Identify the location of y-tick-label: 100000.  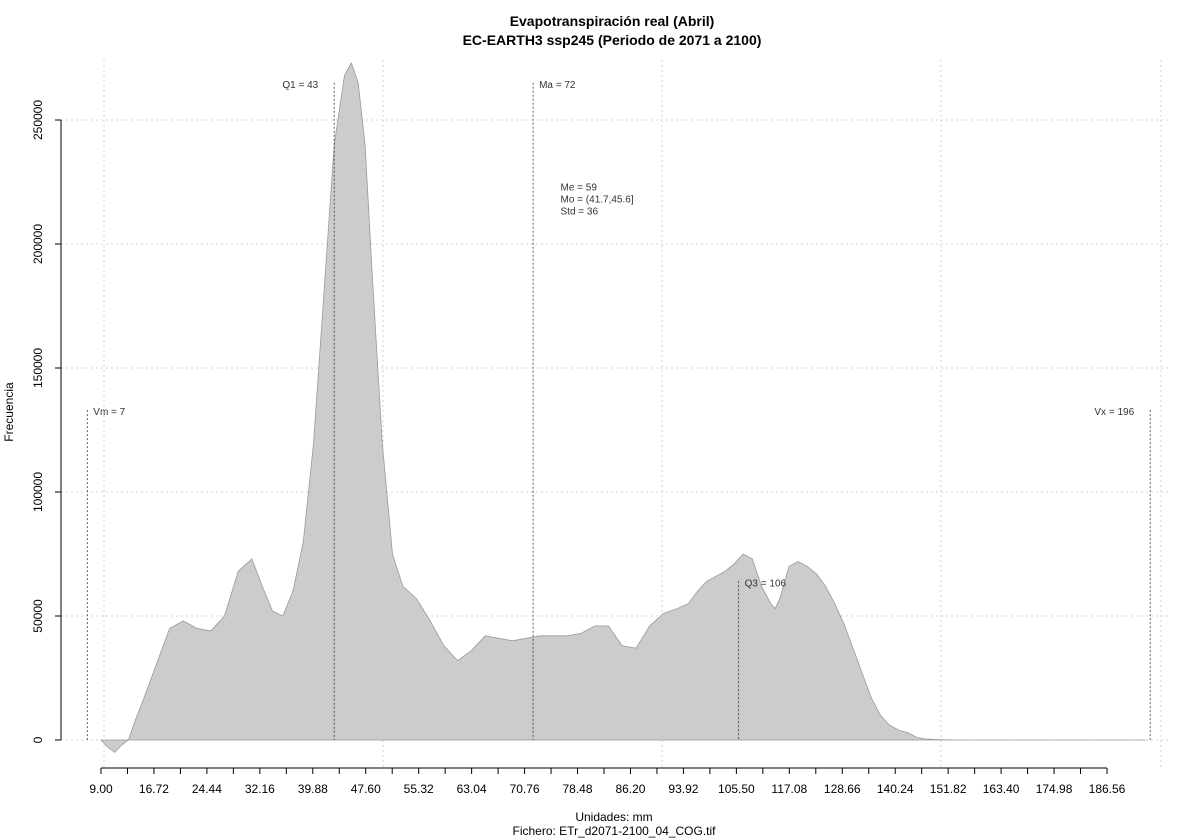
(38, 492).